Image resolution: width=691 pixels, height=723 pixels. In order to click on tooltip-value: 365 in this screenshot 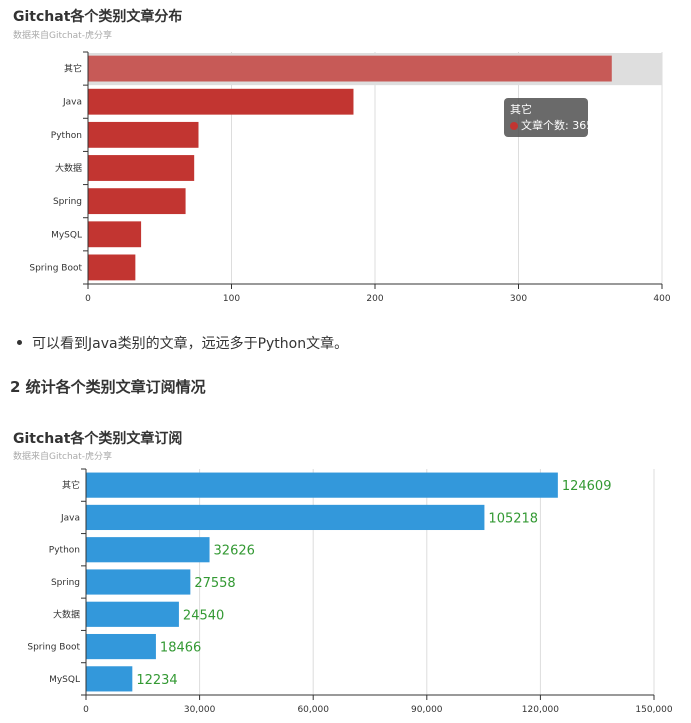, I will do `click(583, 125)`.